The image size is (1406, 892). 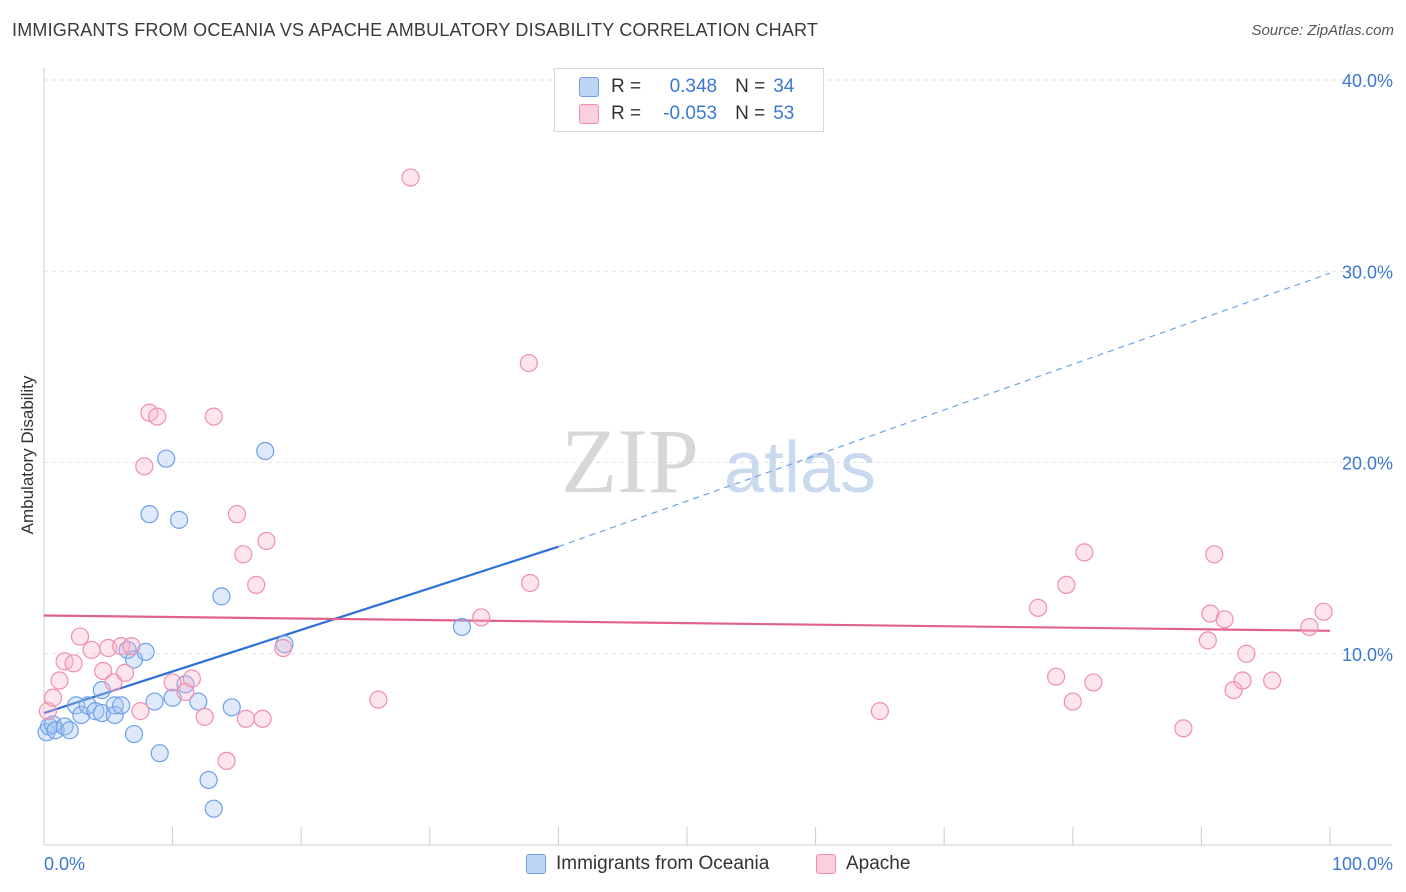 I want to click on source-credit: Source: ZipAtlas.com, so click(x=1322, y=30).